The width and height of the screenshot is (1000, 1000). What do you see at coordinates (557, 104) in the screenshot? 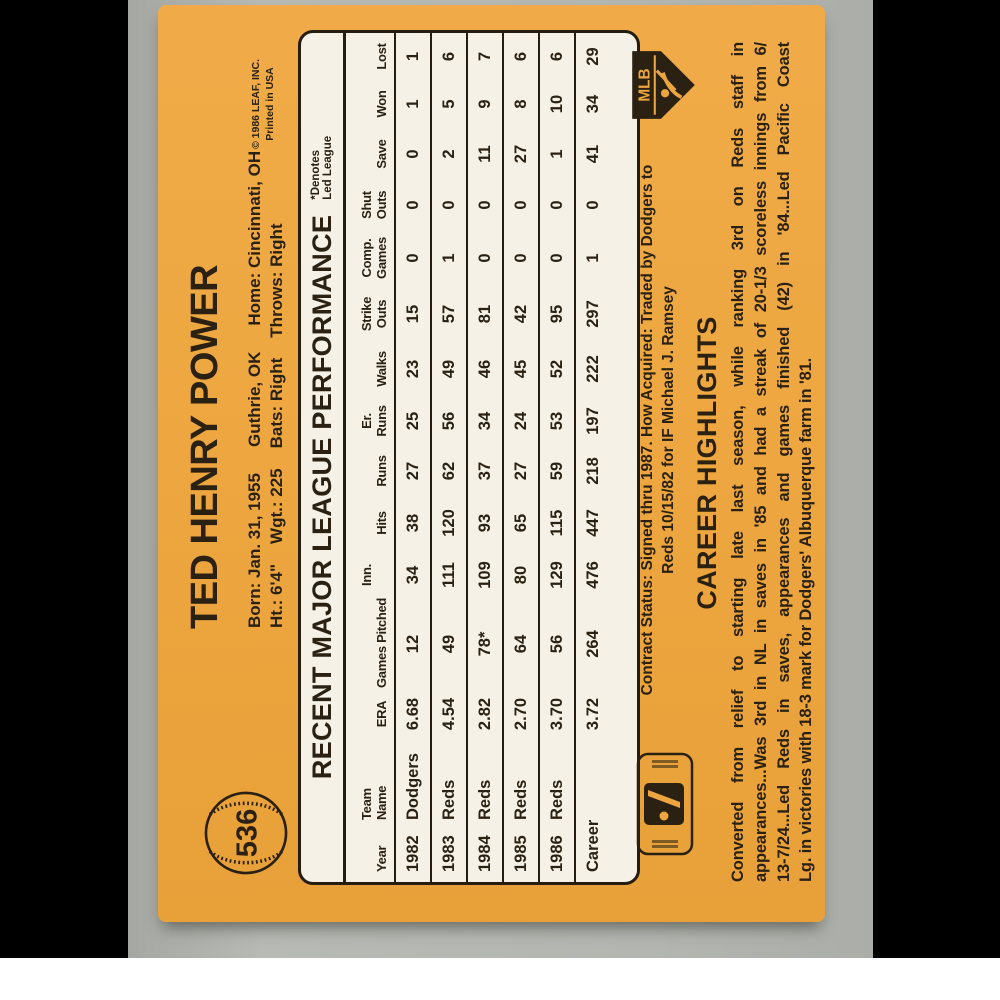
I see `stats-cell: 10` at bounding box center [557, 104].